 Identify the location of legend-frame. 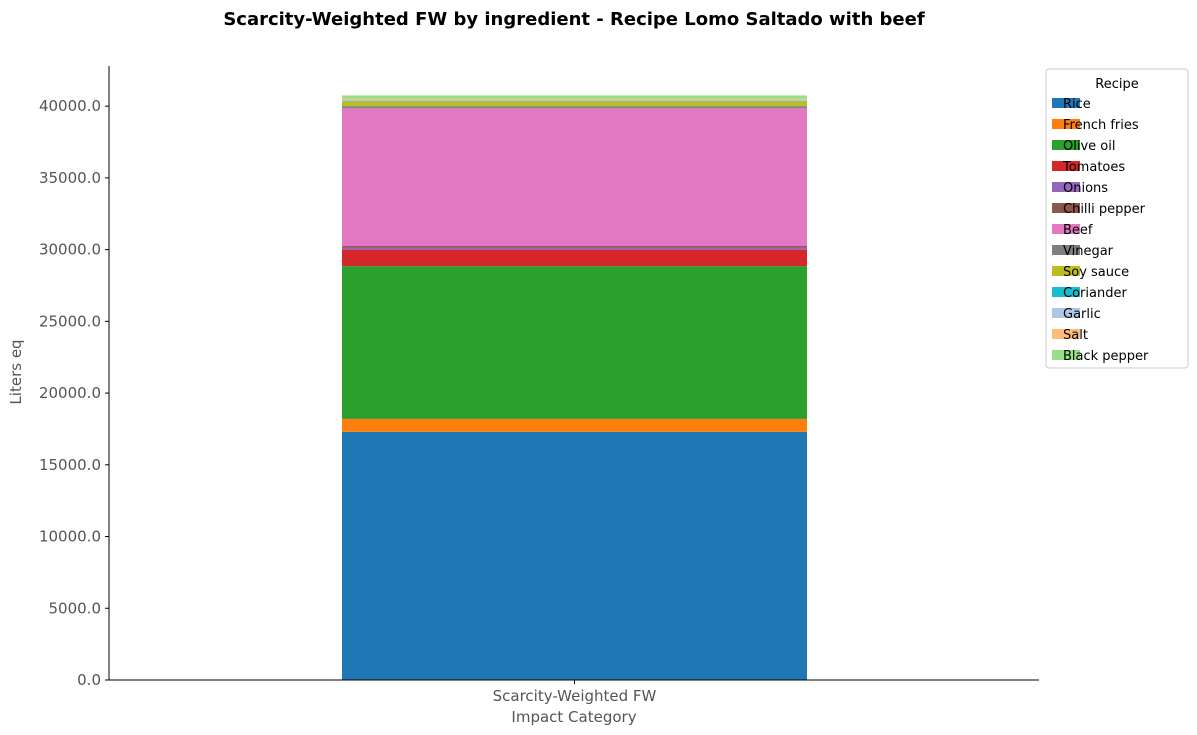
(1117, 218).